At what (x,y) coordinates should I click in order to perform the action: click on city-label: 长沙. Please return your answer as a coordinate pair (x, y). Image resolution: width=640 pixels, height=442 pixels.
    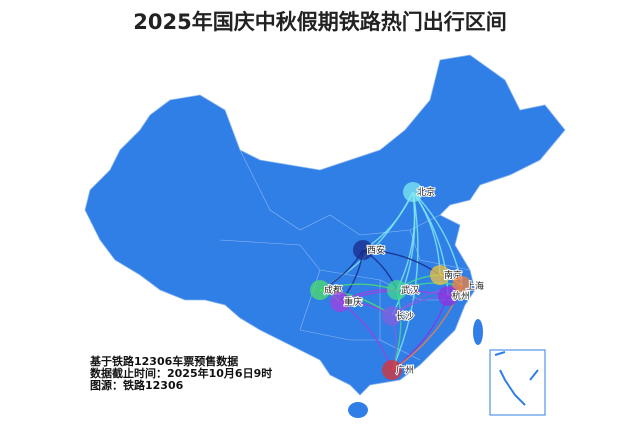
    Looking at the image, I should click on (405, 316).